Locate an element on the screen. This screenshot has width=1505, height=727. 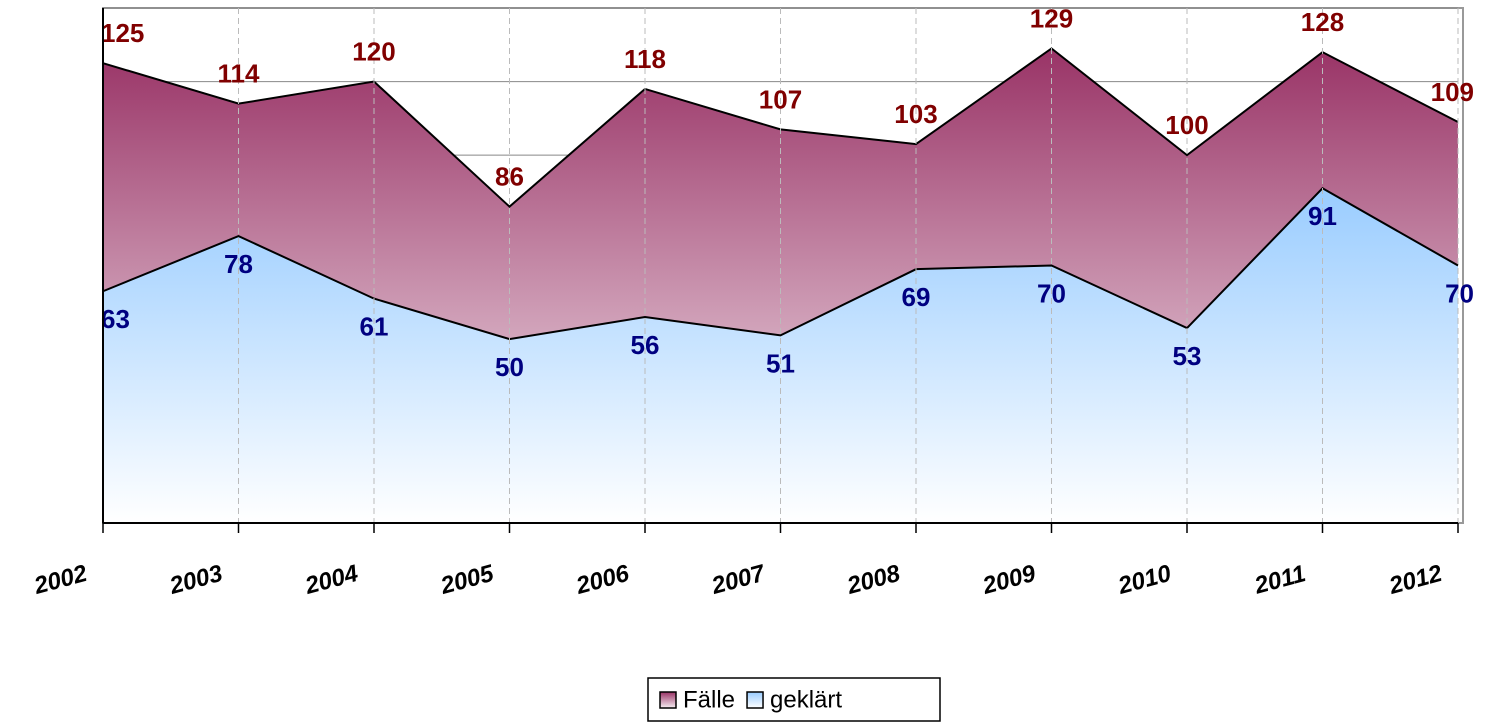
data-label: 78 is located at coordinates (238, 264).